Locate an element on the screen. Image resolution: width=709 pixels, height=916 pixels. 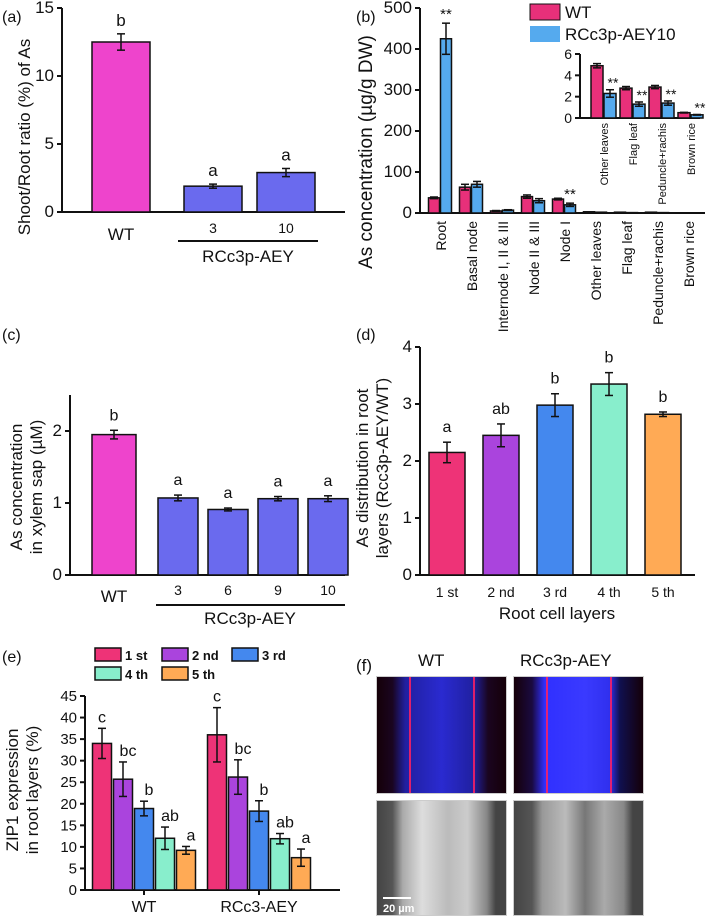
panel-a-bar is located at coordinates (121, 127).